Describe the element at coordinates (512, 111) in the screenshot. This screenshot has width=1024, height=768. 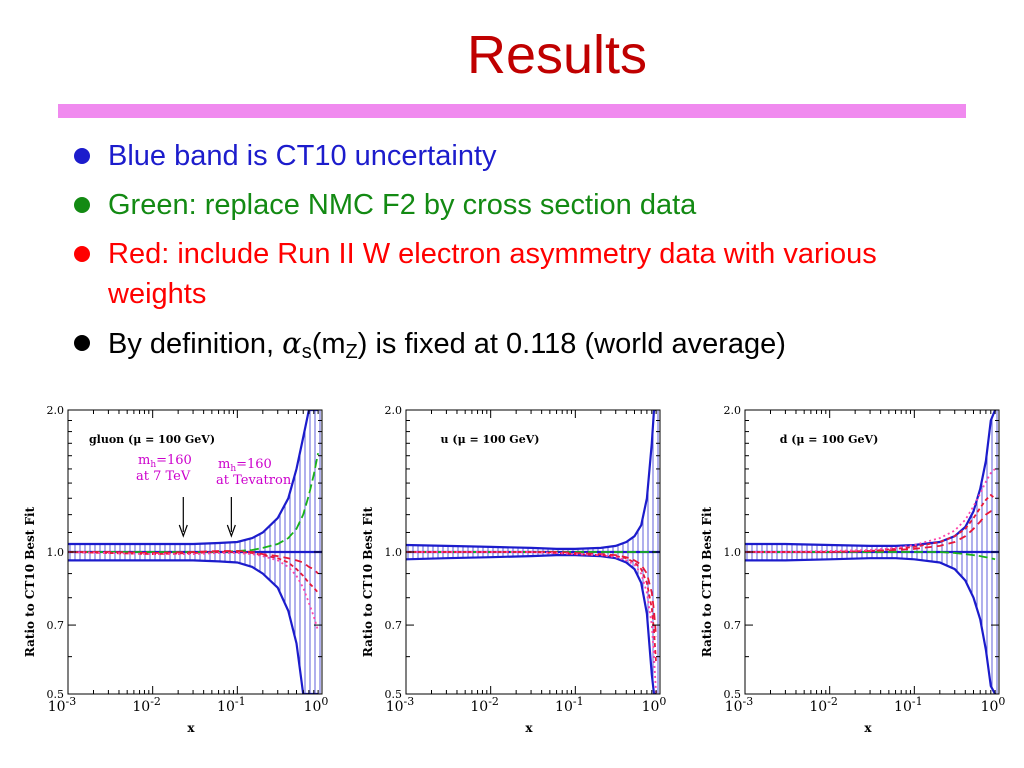
I see `title-underline` at that location.